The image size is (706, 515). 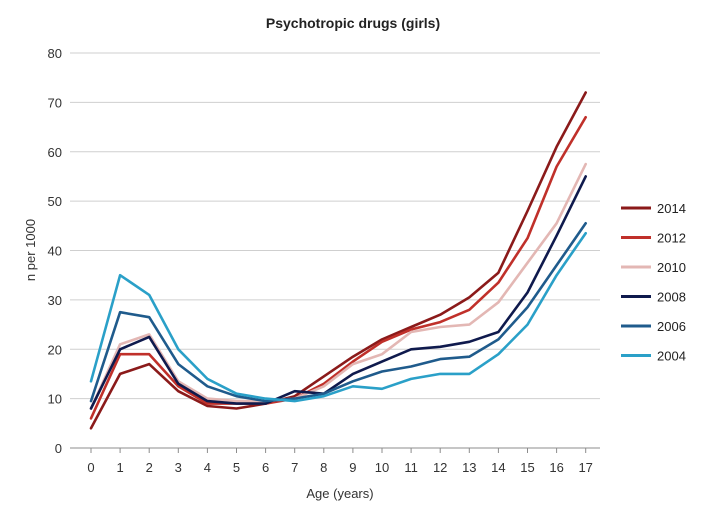 What do you see at coordinates (653, 356) in the screenshot?
I see `legend-item-2004: 2004` at bounding box center [653, 356].